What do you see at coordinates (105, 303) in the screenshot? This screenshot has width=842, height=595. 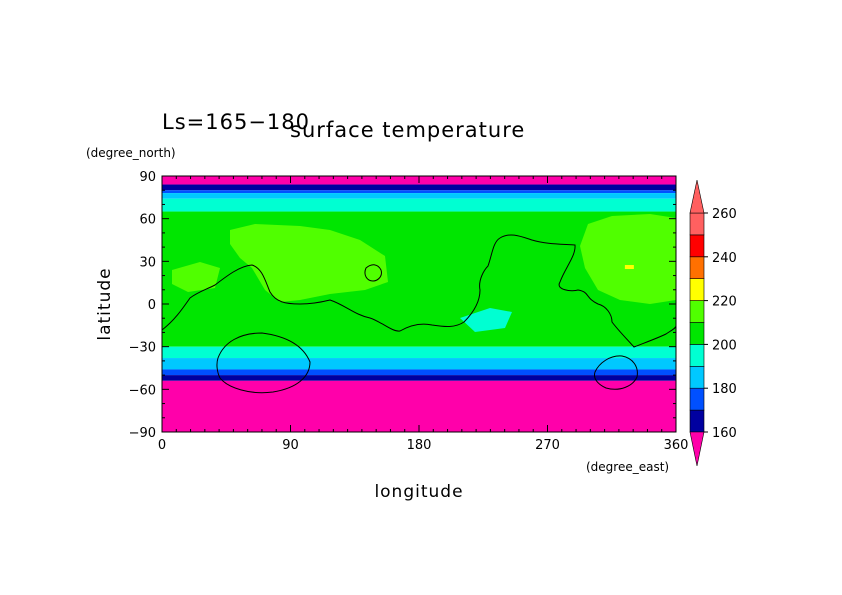 I see `y-axis-label: latitude` at bounding box center [105, 303].